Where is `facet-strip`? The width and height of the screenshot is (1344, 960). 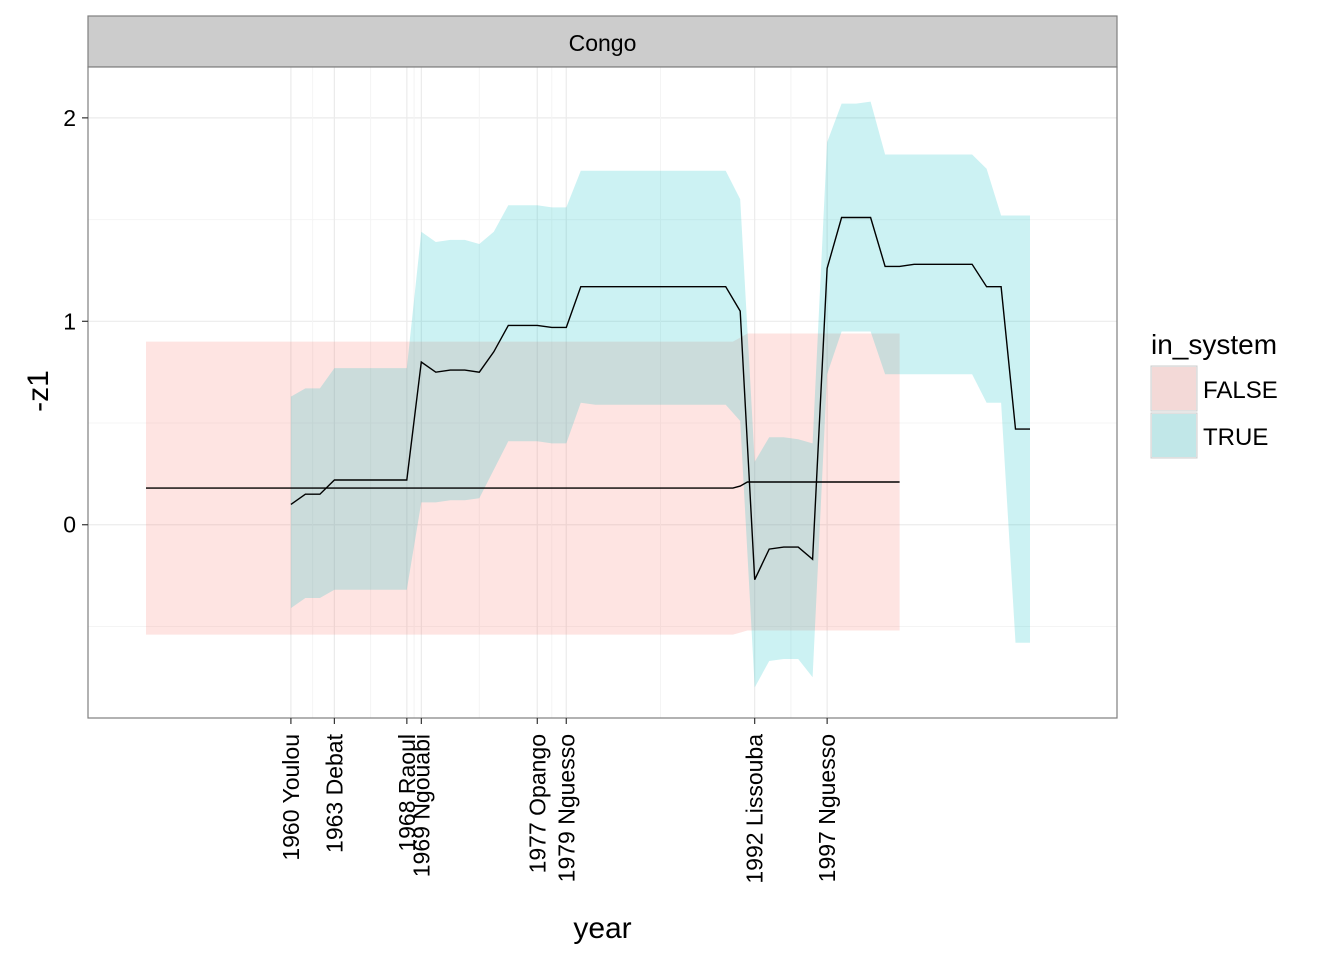 facet-strip is located at coordinates (602, 41).